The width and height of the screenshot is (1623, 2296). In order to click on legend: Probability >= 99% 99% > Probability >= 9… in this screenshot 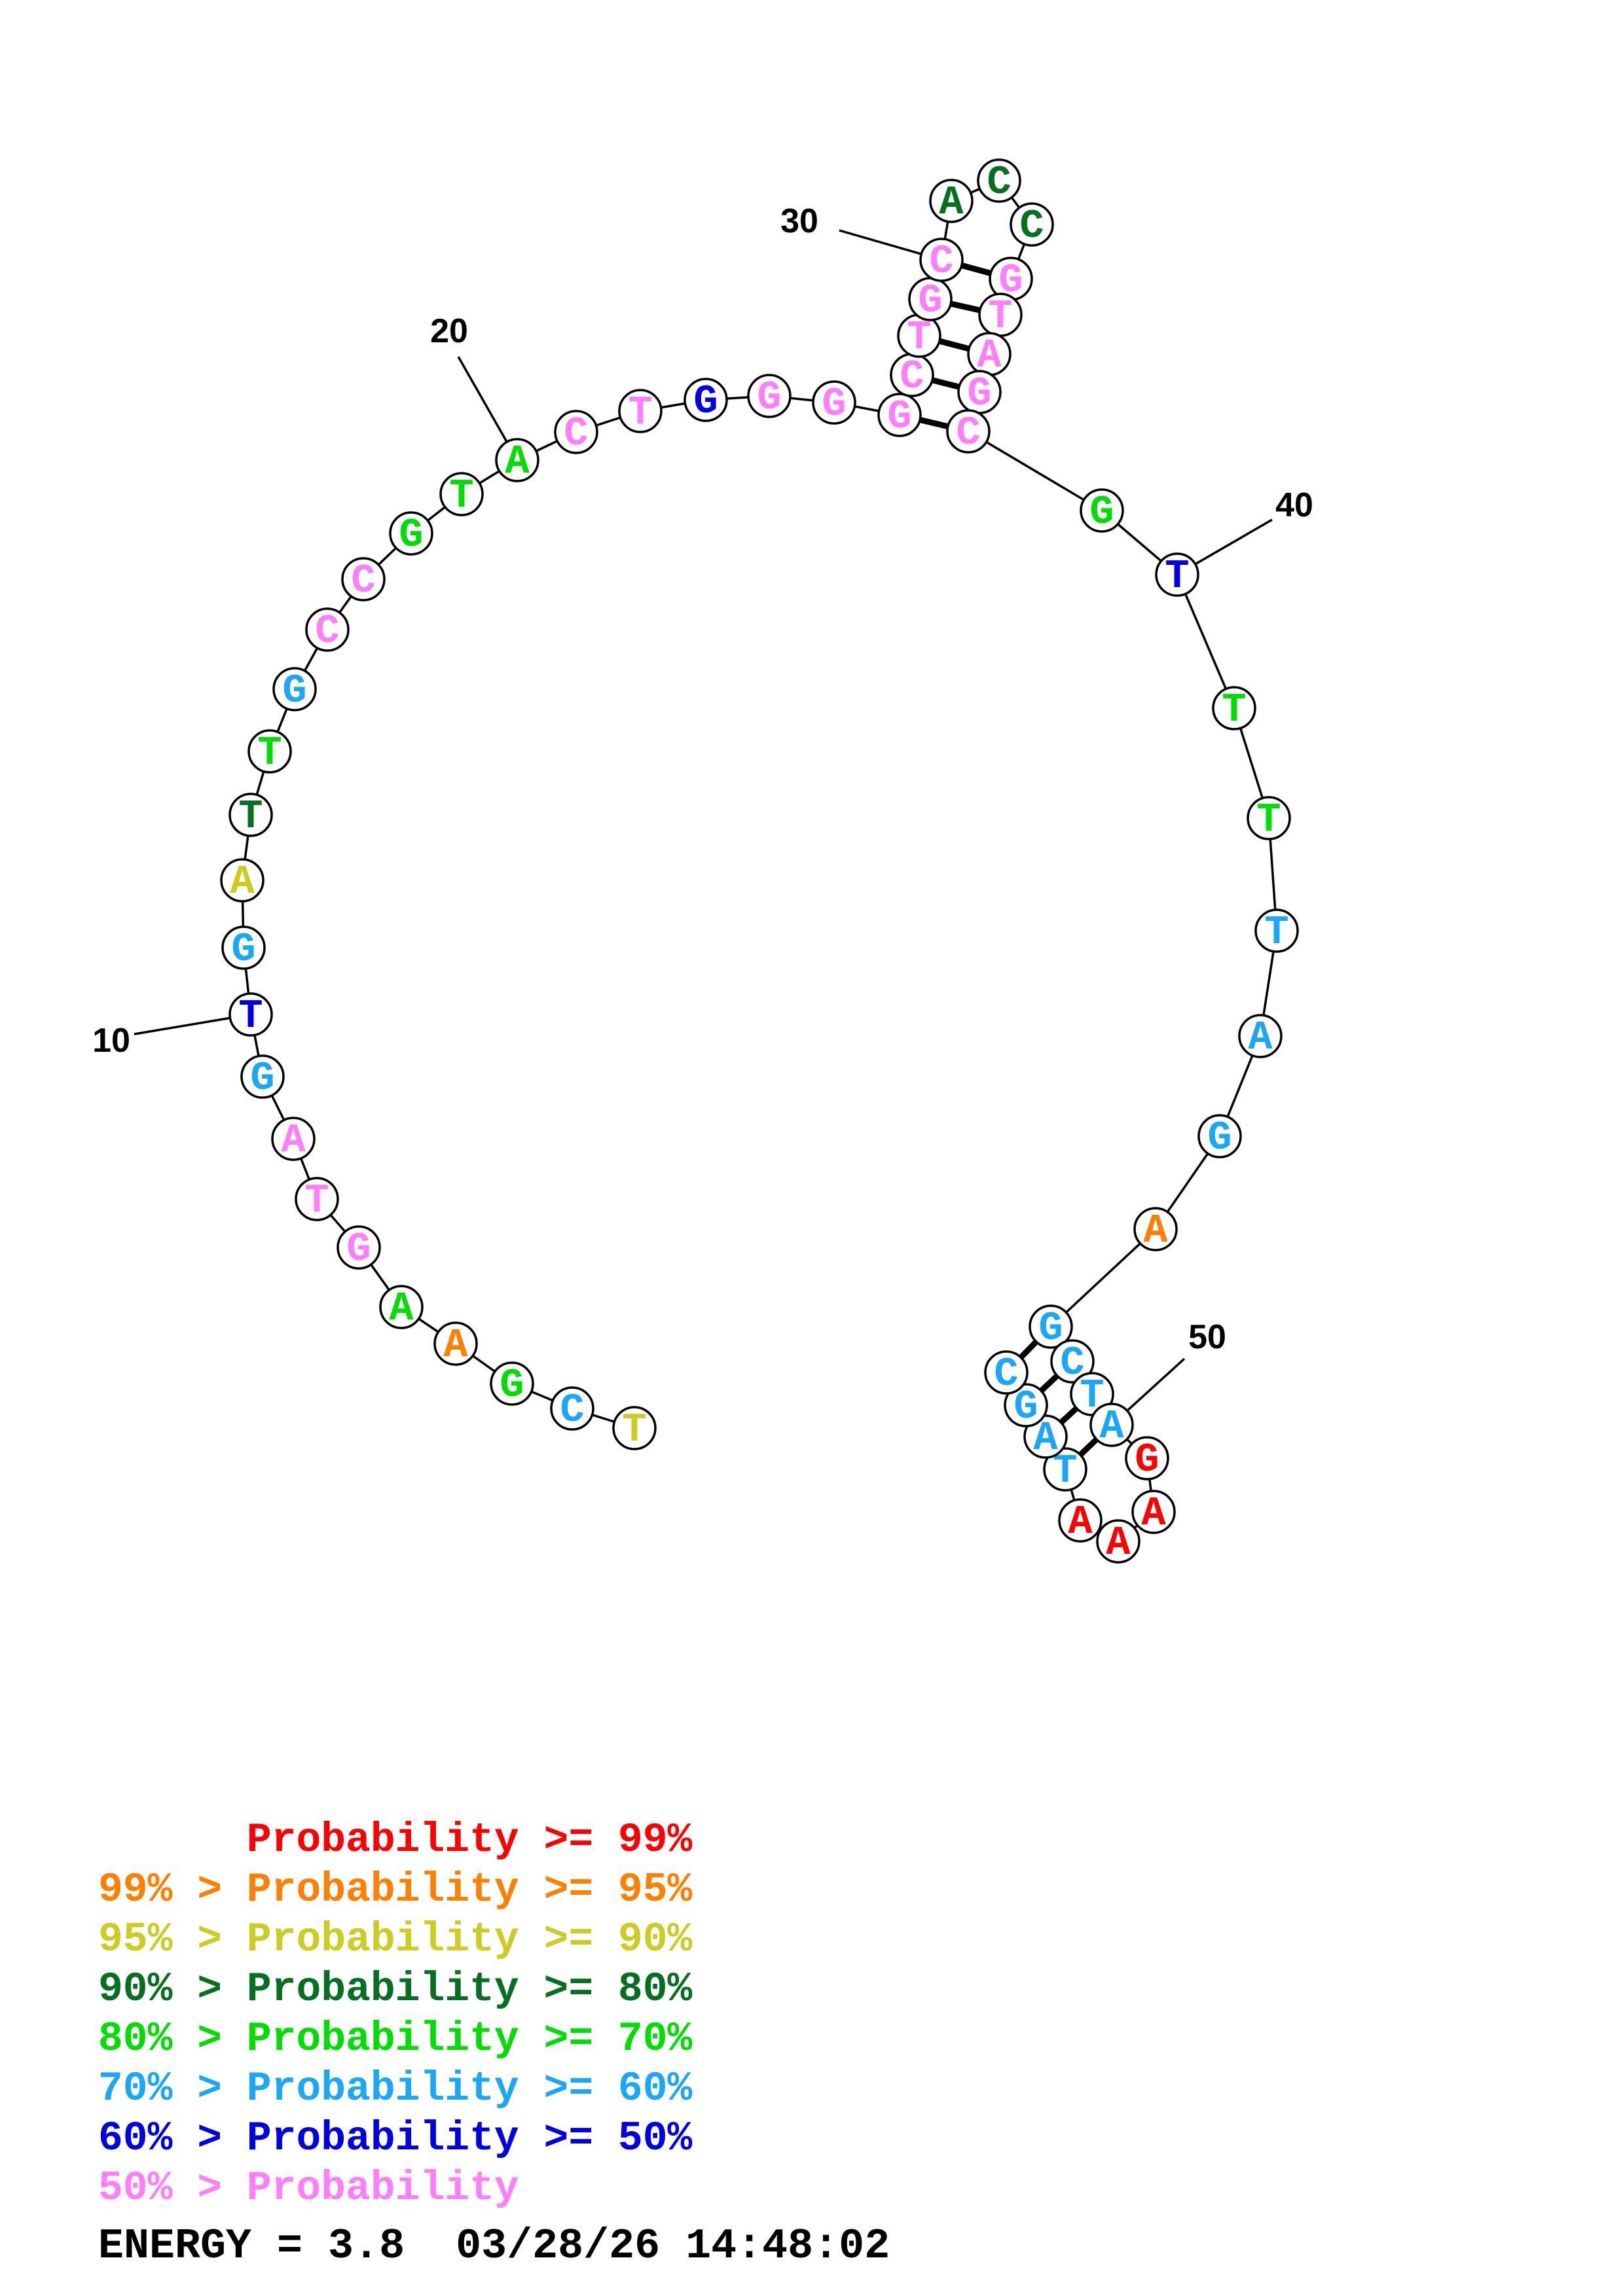, I will do `click(395, 2015)`.